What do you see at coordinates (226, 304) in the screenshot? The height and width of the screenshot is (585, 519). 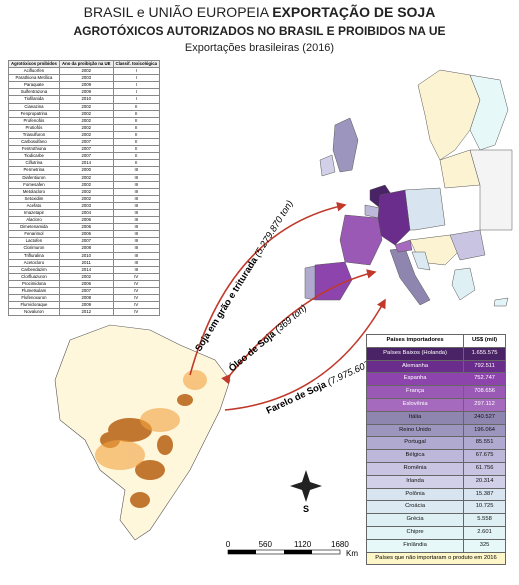 I see `flow-name: Soja em grão e triturada` at bounding box center [226, 304].